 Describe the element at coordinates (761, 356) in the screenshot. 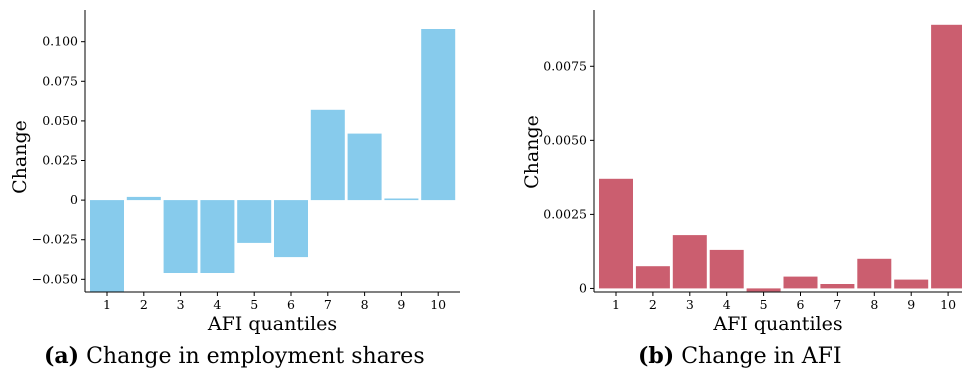

I see `caption-b-text: Change in AFI` at that location.